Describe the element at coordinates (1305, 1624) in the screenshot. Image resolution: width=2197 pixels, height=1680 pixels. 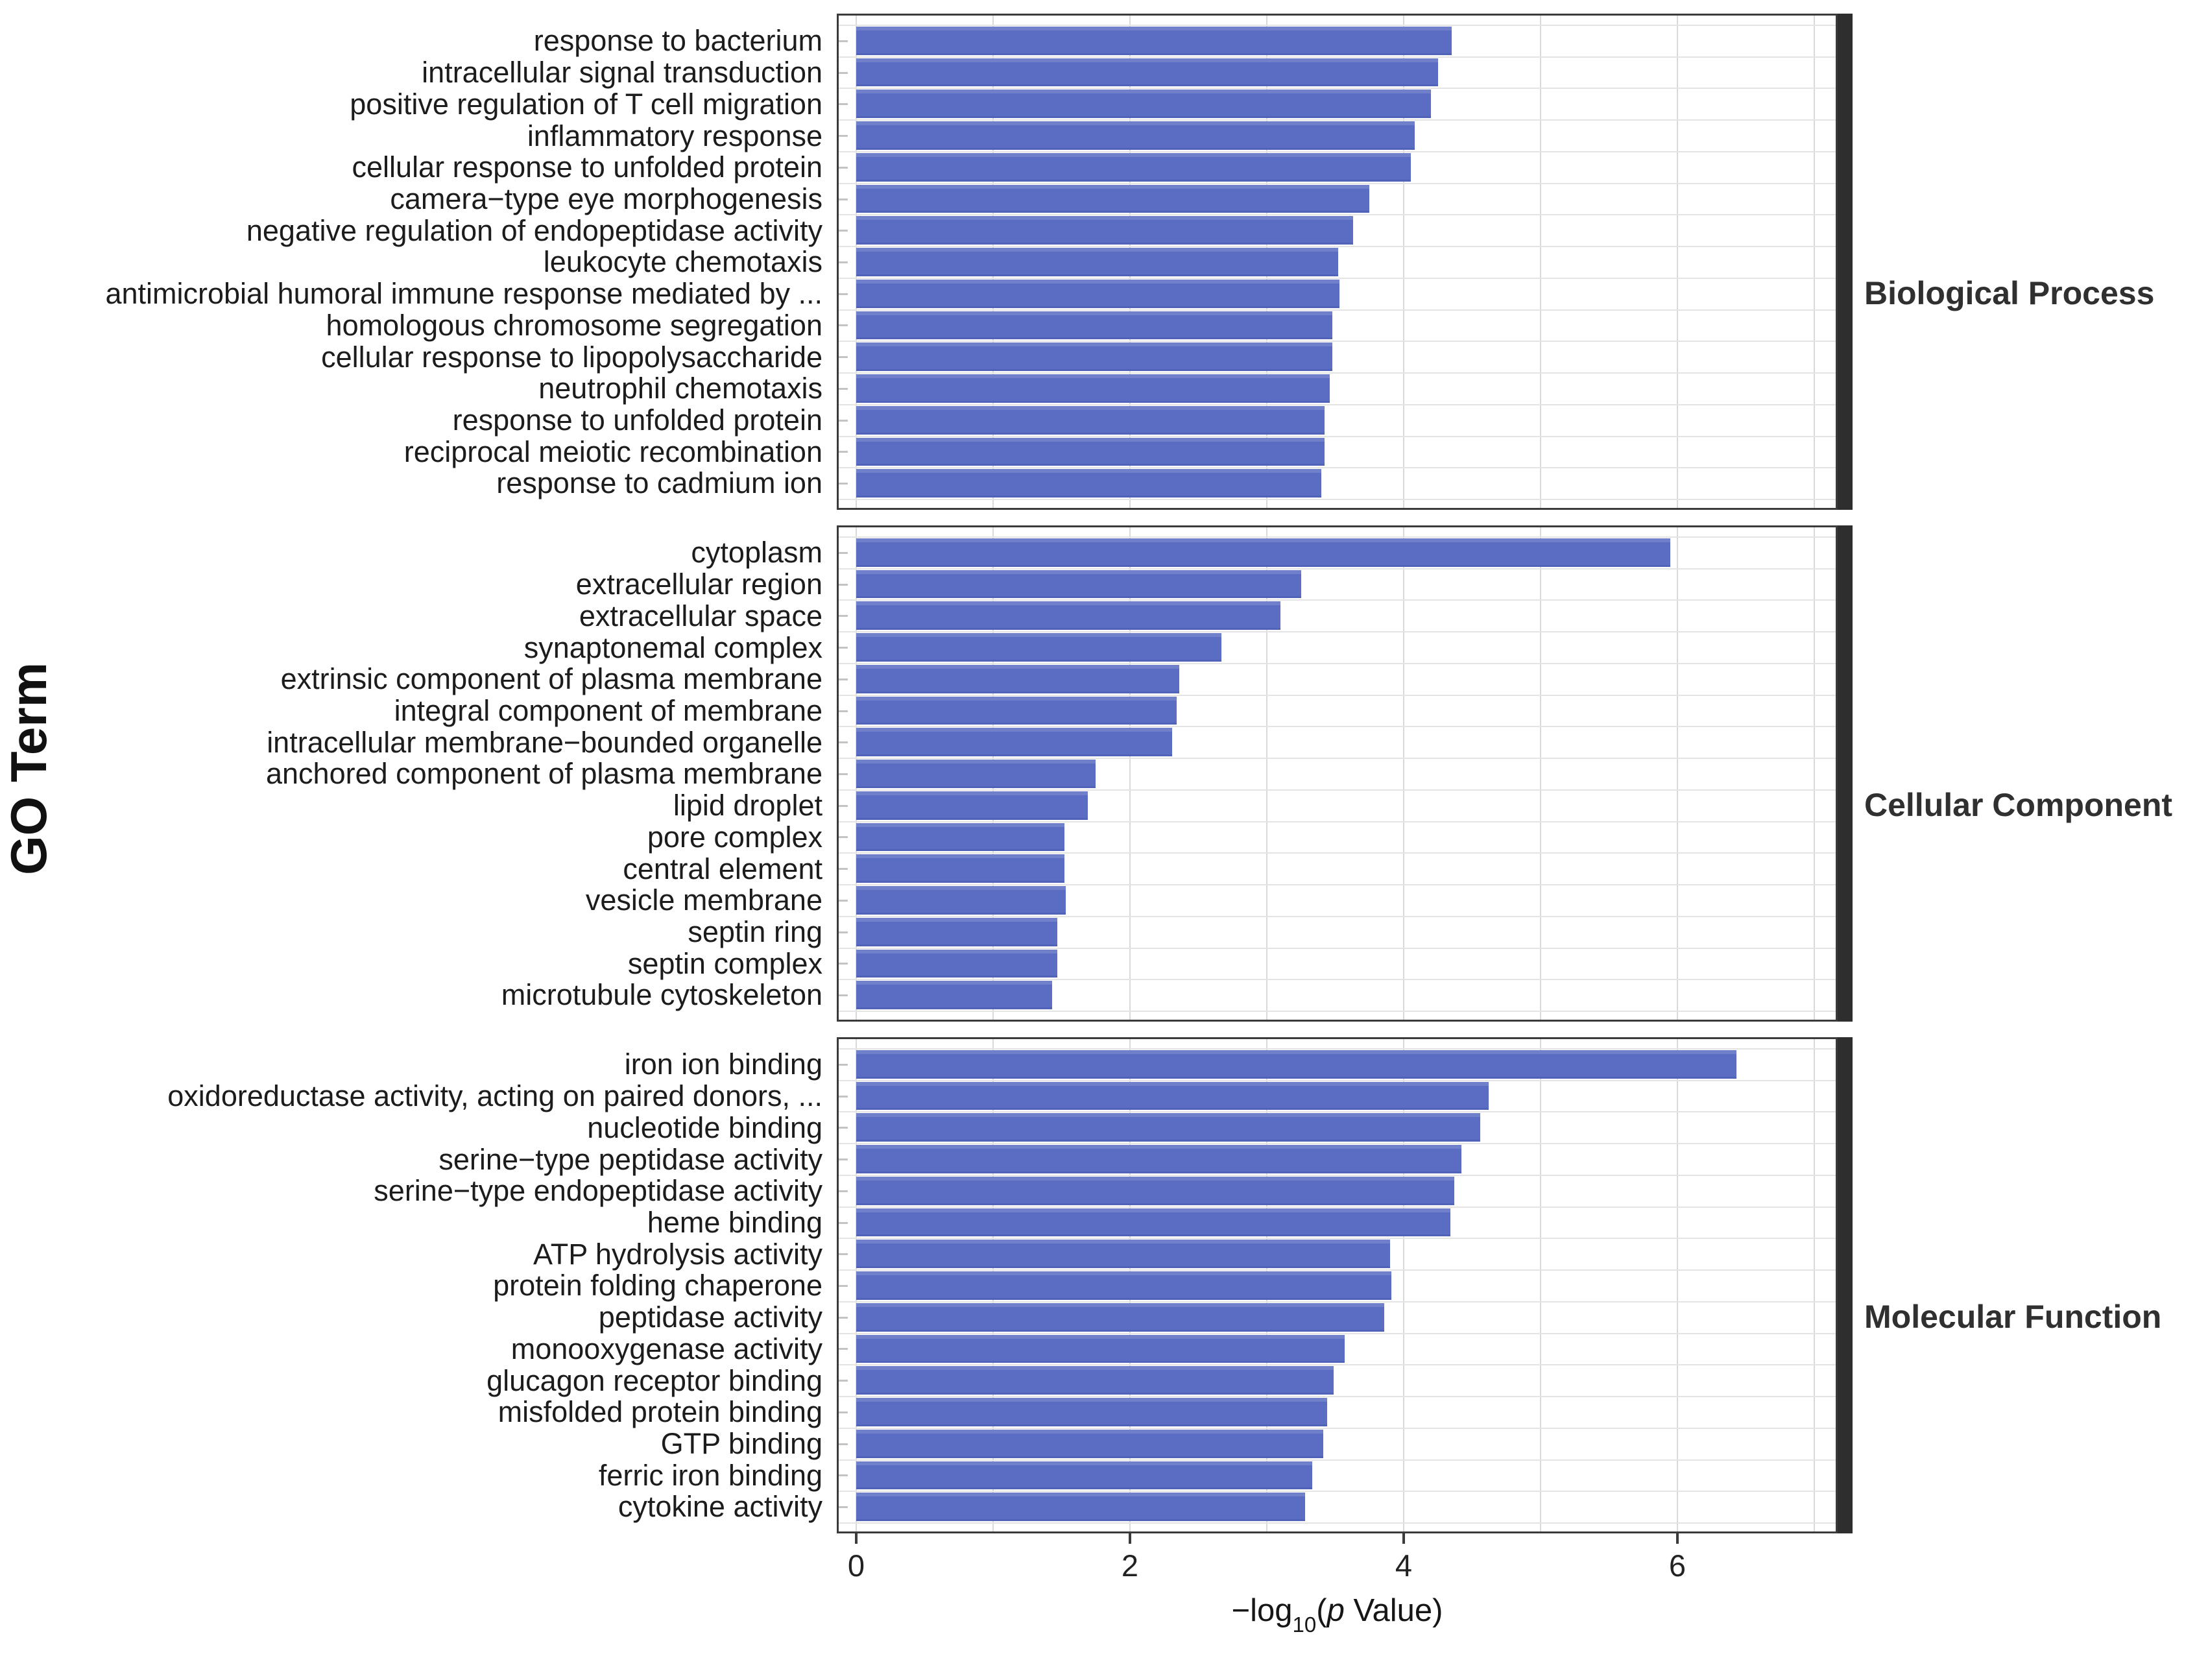
I see `x-axis-title-subscript: 10` at that location.